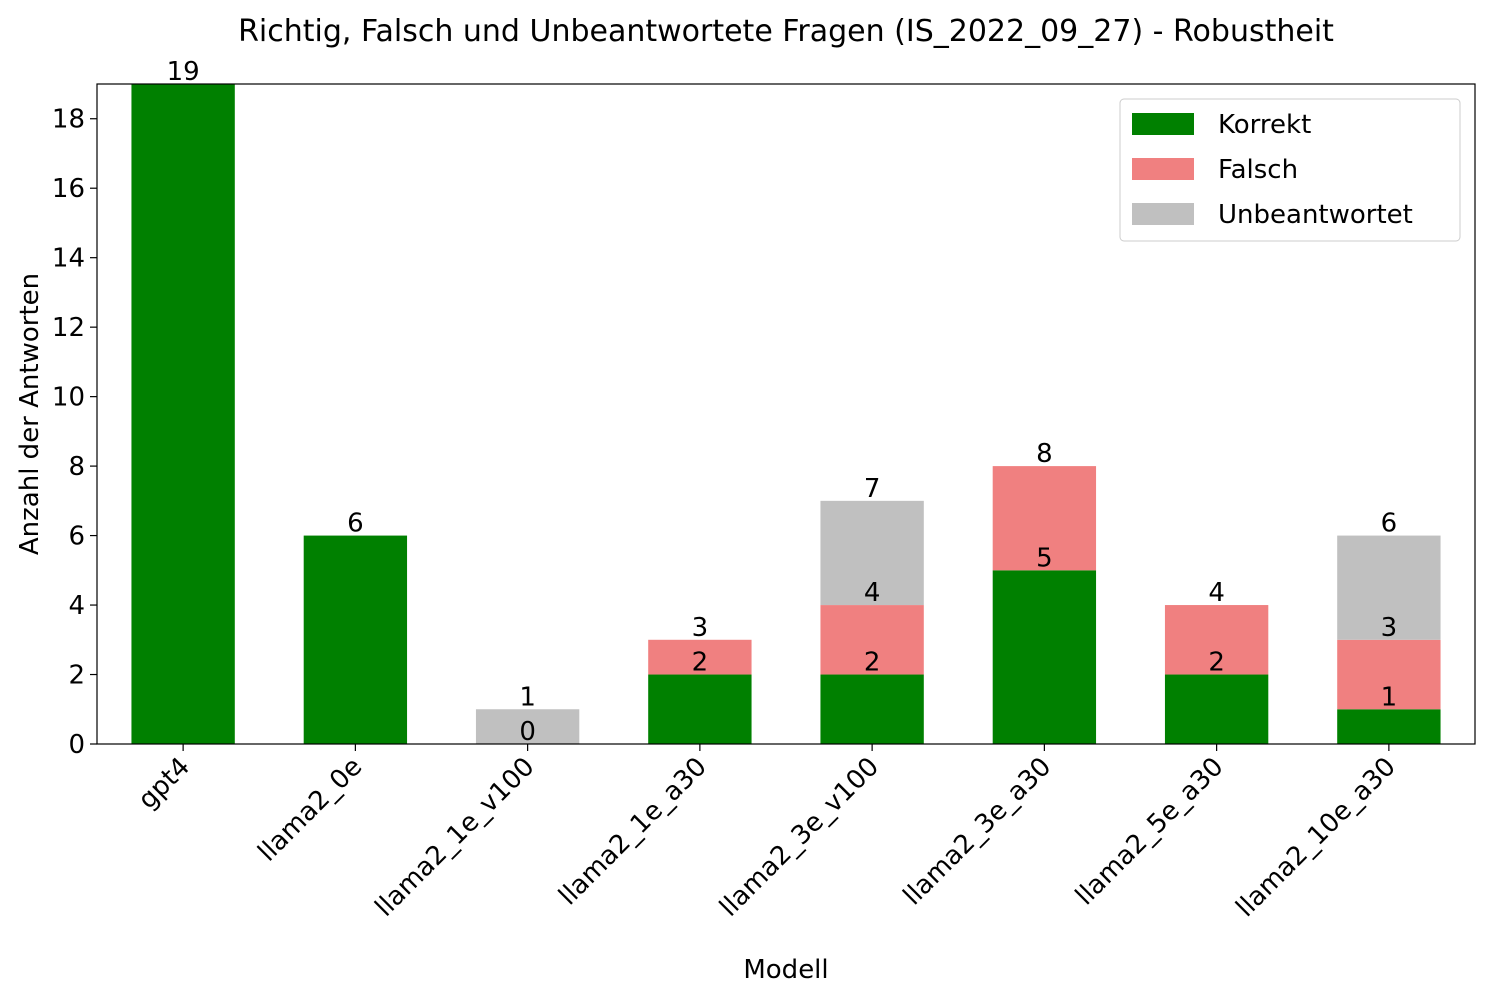 Image resolution: width=1500 pixels, height=1000 pixels. Describe the element at coordinates (1044, 657) in the screenshot. I see `bar-korrekt-llama2_3e_a30` at that location.